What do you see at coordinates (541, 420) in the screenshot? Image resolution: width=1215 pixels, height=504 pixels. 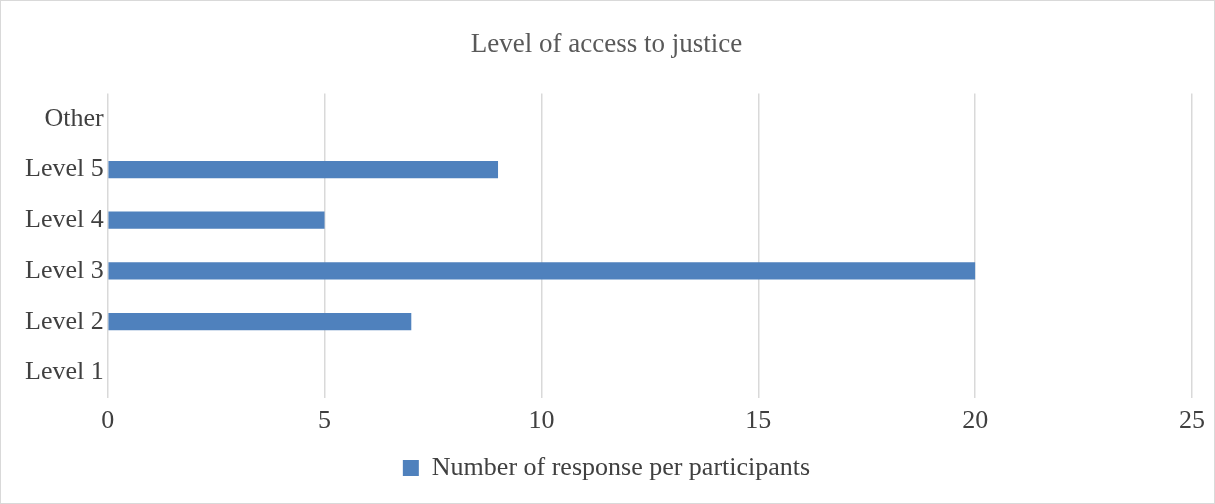 I see `x-tick-label: 10` at bounding box center [541, 420].